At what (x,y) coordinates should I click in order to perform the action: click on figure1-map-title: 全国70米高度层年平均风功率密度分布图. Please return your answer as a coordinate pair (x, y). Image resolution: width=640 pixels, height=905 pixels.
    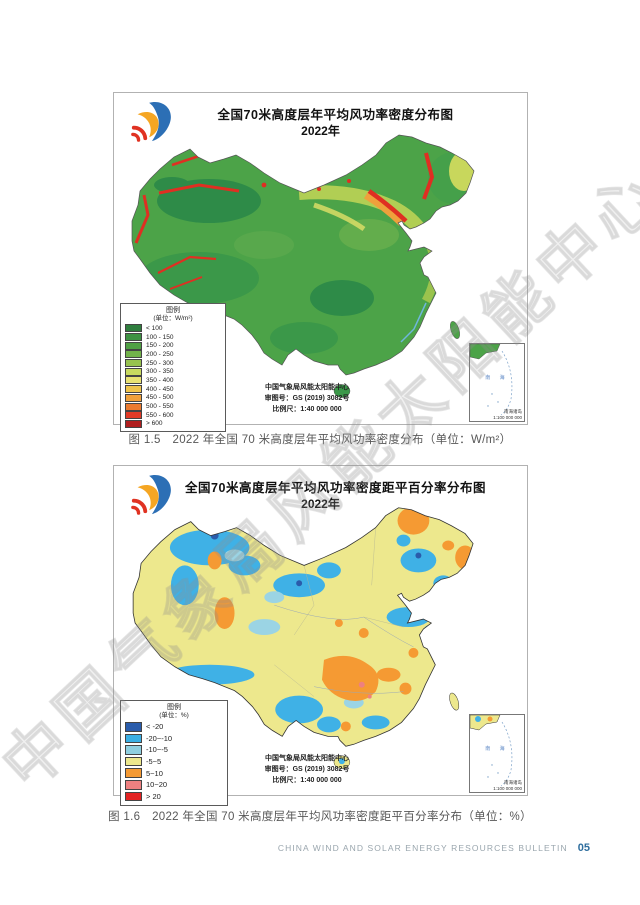
    Looking at the image, I should click on (335, 115).